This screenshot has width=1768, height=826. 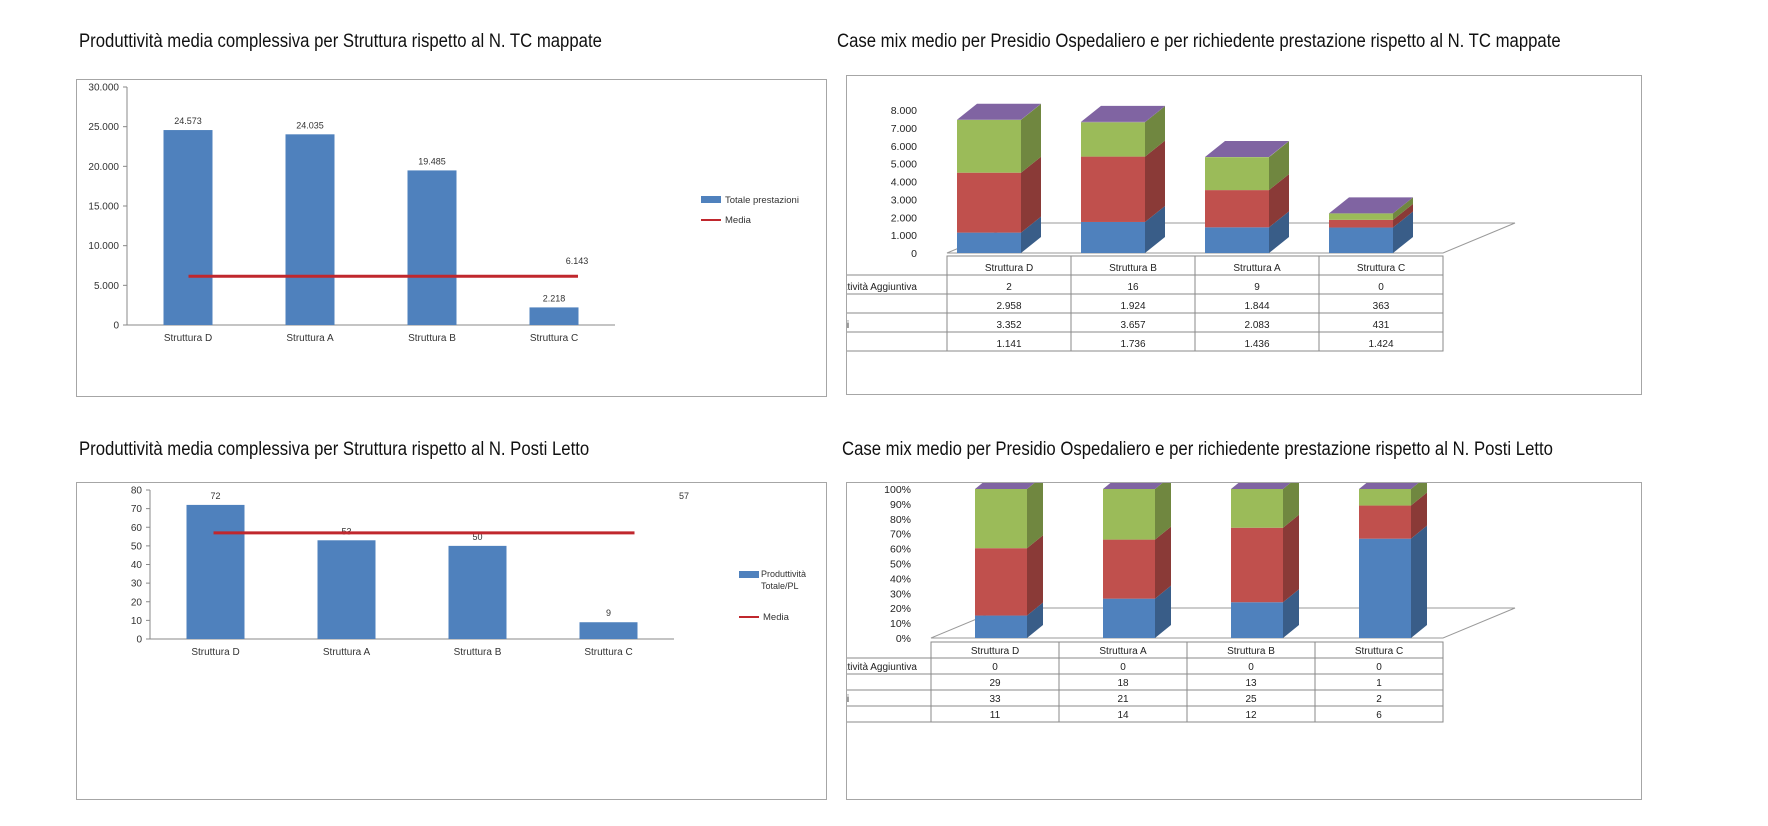 What do you see at coordinates (1247, 196) in the screenshot?
I see `stack-struttura-a` at bounding box center [1247, 196].